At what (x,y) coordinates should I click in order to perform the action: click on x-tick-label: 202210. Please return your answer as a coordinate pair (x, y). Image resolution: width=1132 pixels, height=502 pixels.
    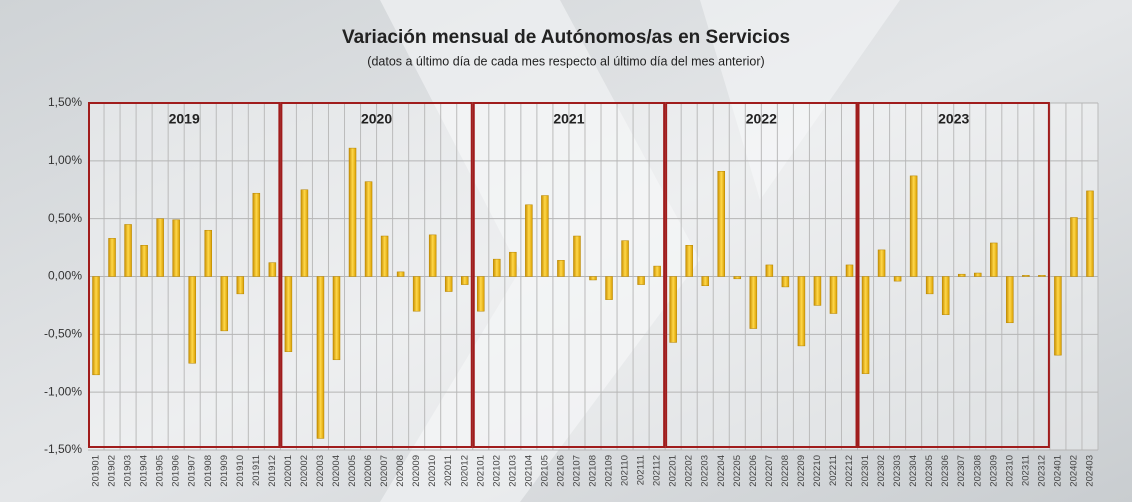
    Looking at the image, I should click on (817, 471).